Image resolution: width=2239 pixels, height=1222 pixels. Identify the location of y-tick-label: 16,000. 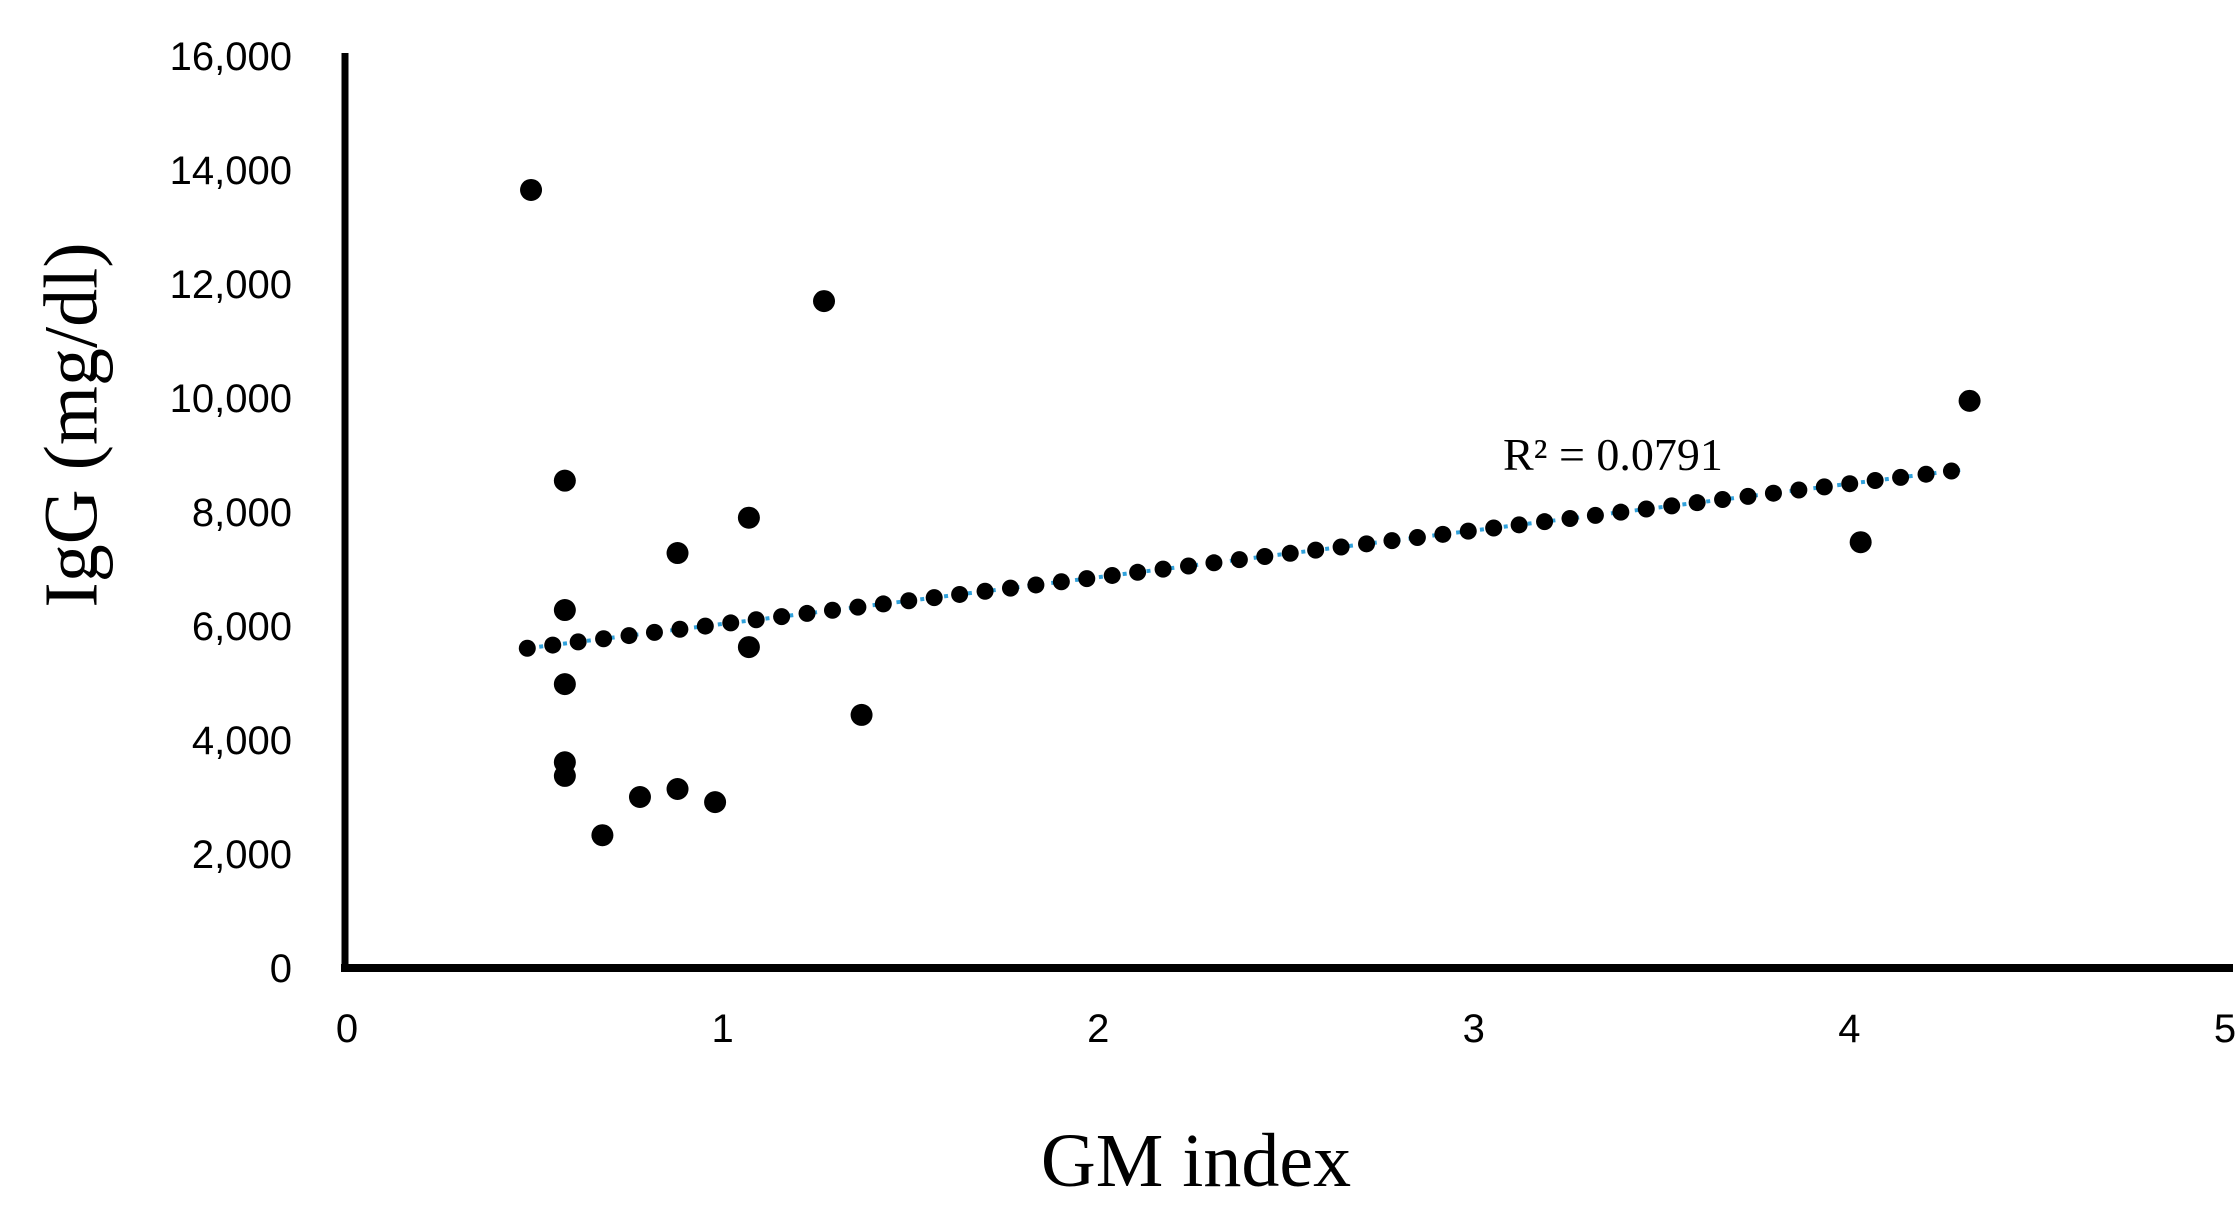
(231, 57).